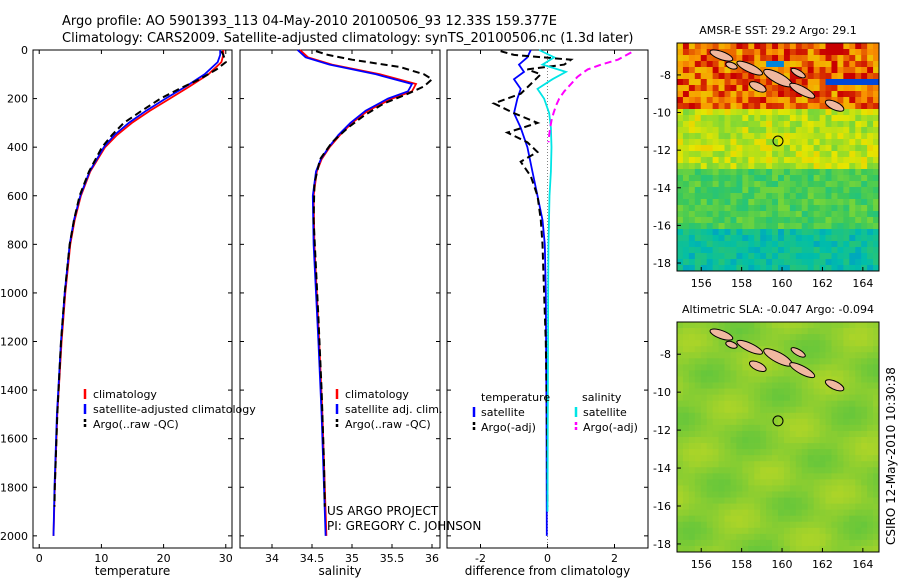 This screenshot has height=580, width=900. What do you see at coordinates (862, 283) in the screenshot?
I see `sst-map-xtick-label: 164` at bounding box center [862, 283].